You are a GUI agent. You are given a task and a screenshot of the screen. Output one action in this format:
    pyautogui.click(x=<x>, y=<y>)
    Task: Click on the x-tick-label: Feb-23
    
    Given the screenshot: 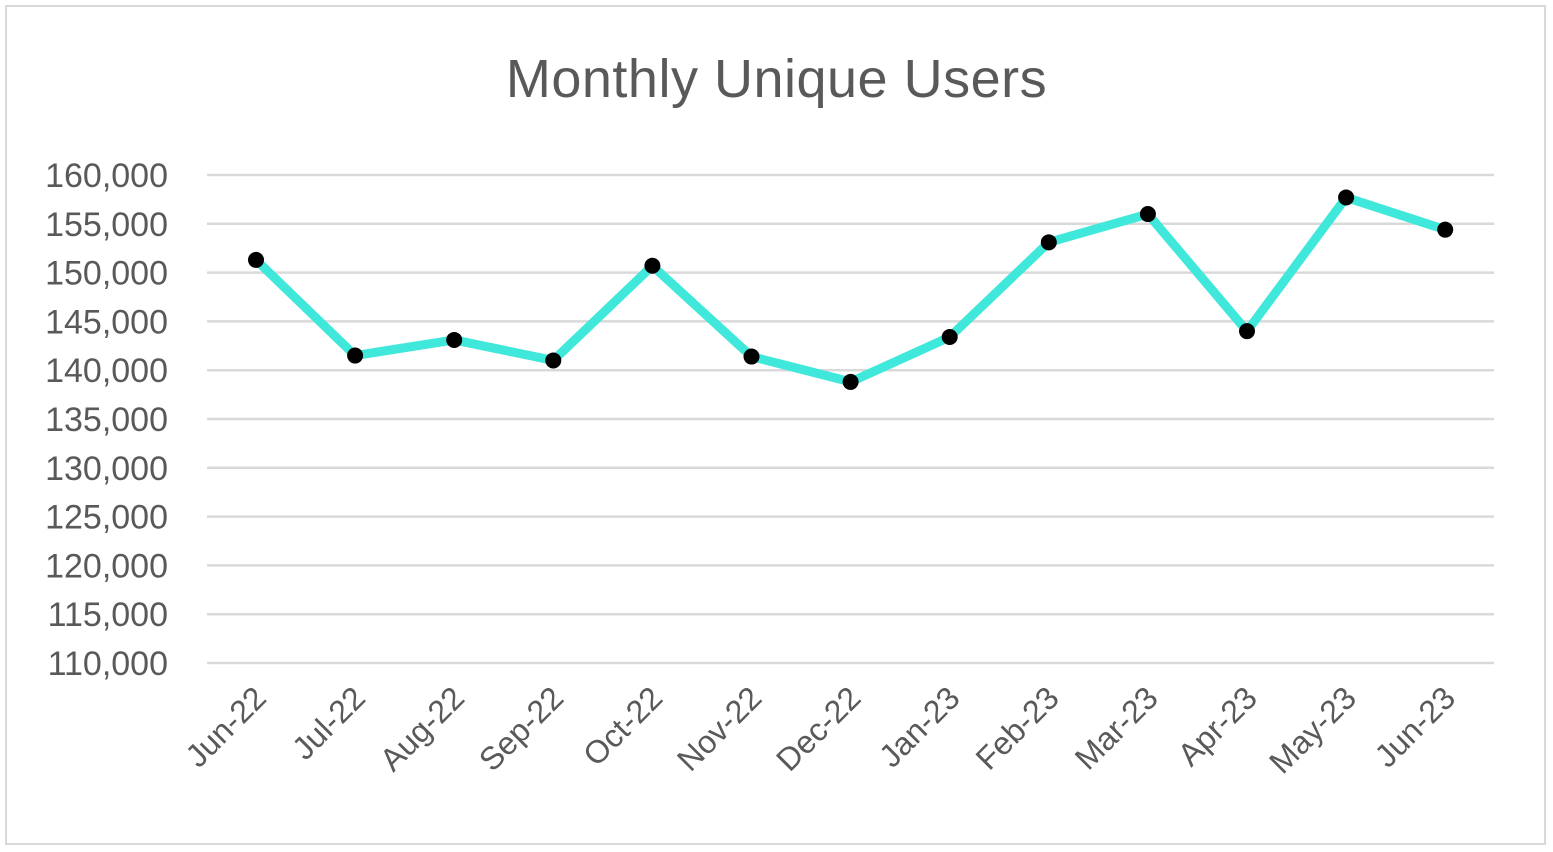 What is the action you would take?
    pyautogui.click(x=1017, y=727)
    